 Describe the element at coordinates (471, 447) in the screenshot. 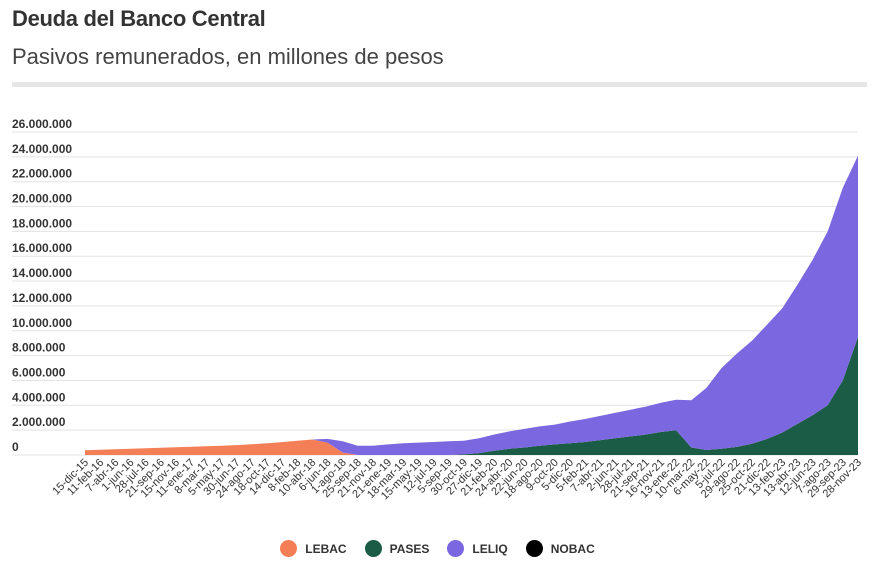

I see `series-area-lebac` at that location.